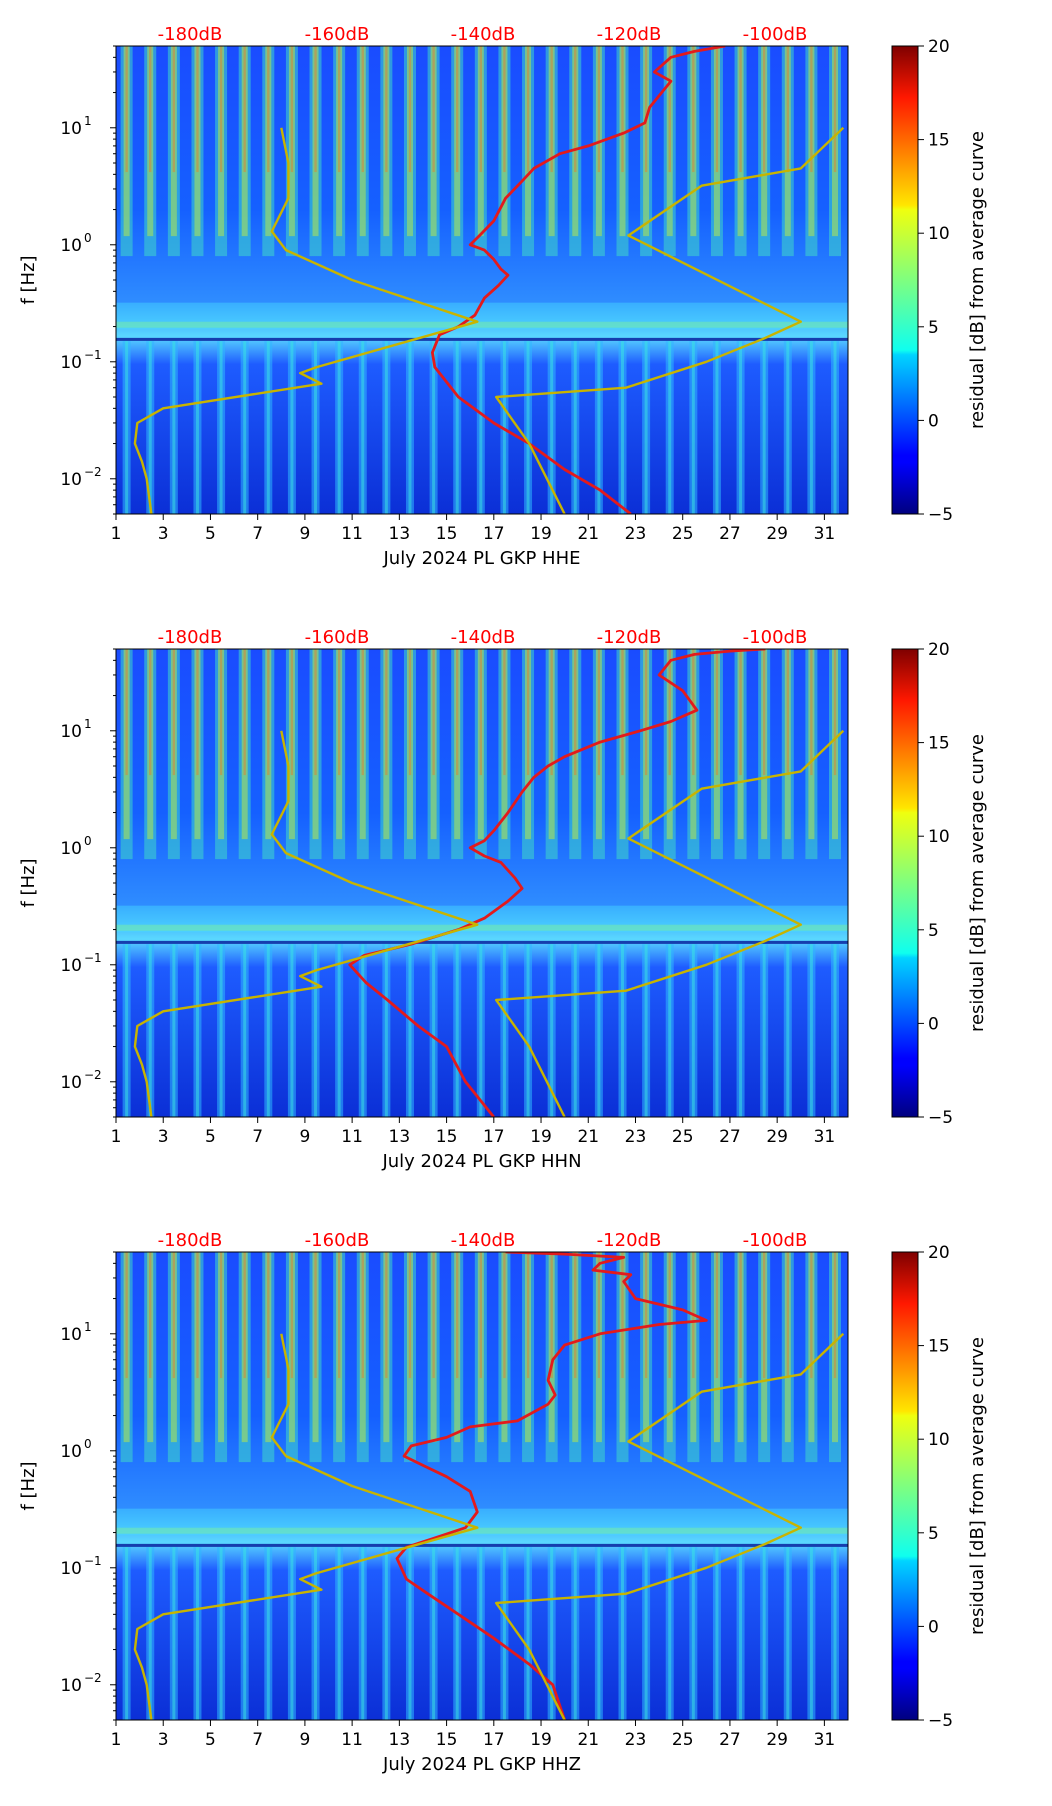 The width and height of the screenshot is (1052, 1806). What do you see at coordinates (933, 328) in the screenshot?
I see `colorbar-tick-label: 5` at bounding box center [933, 328].